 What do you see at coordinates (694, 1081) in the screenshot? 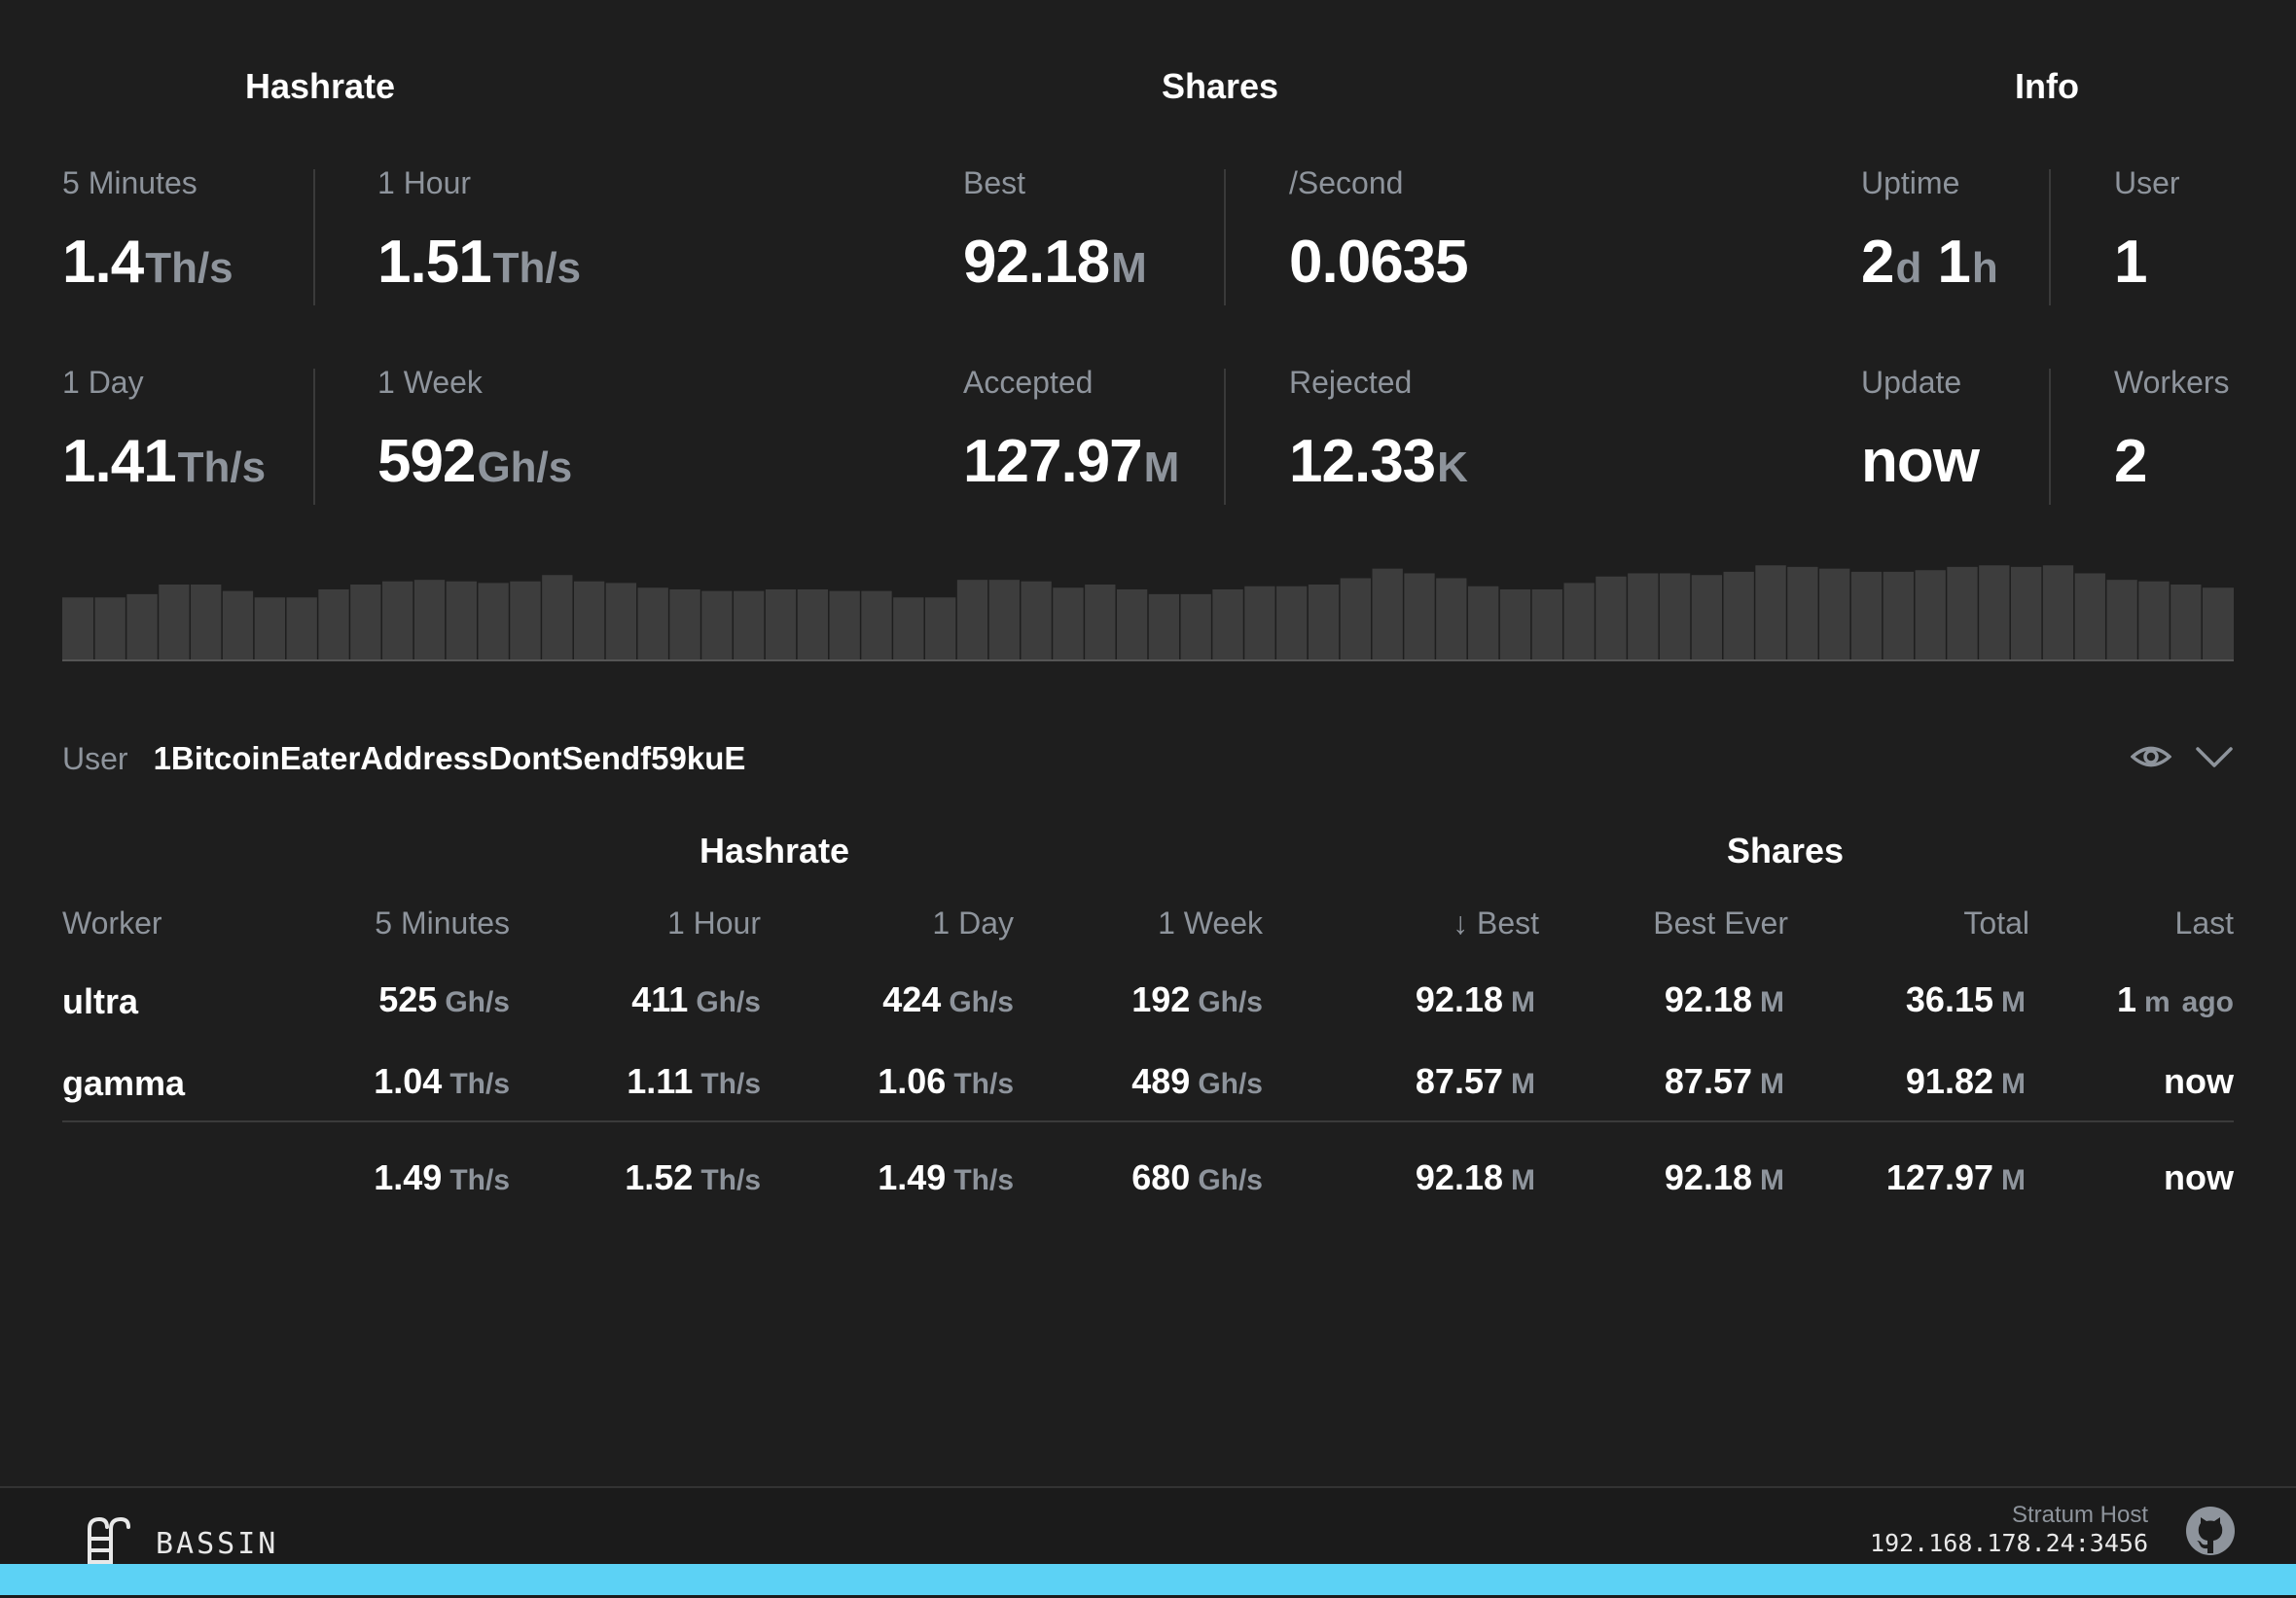
I see `cell-1hour: 1.11 Th/s` at bounding box center [694, 1081].